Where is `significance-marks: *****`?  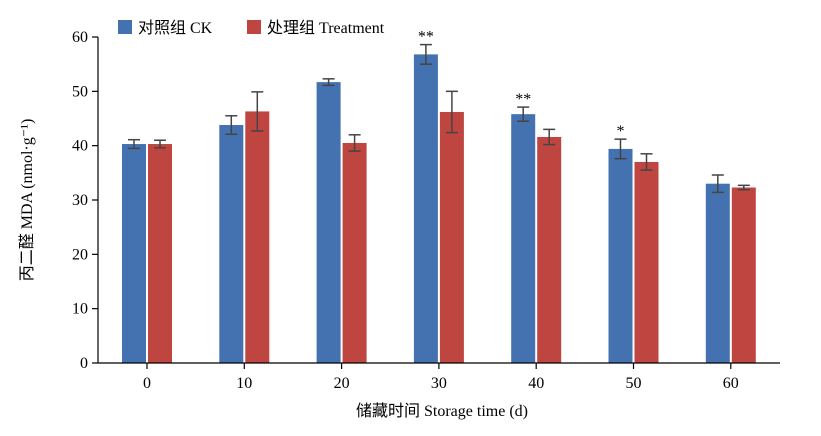 significance-marks: ***** is located at coordinates (521, 85).